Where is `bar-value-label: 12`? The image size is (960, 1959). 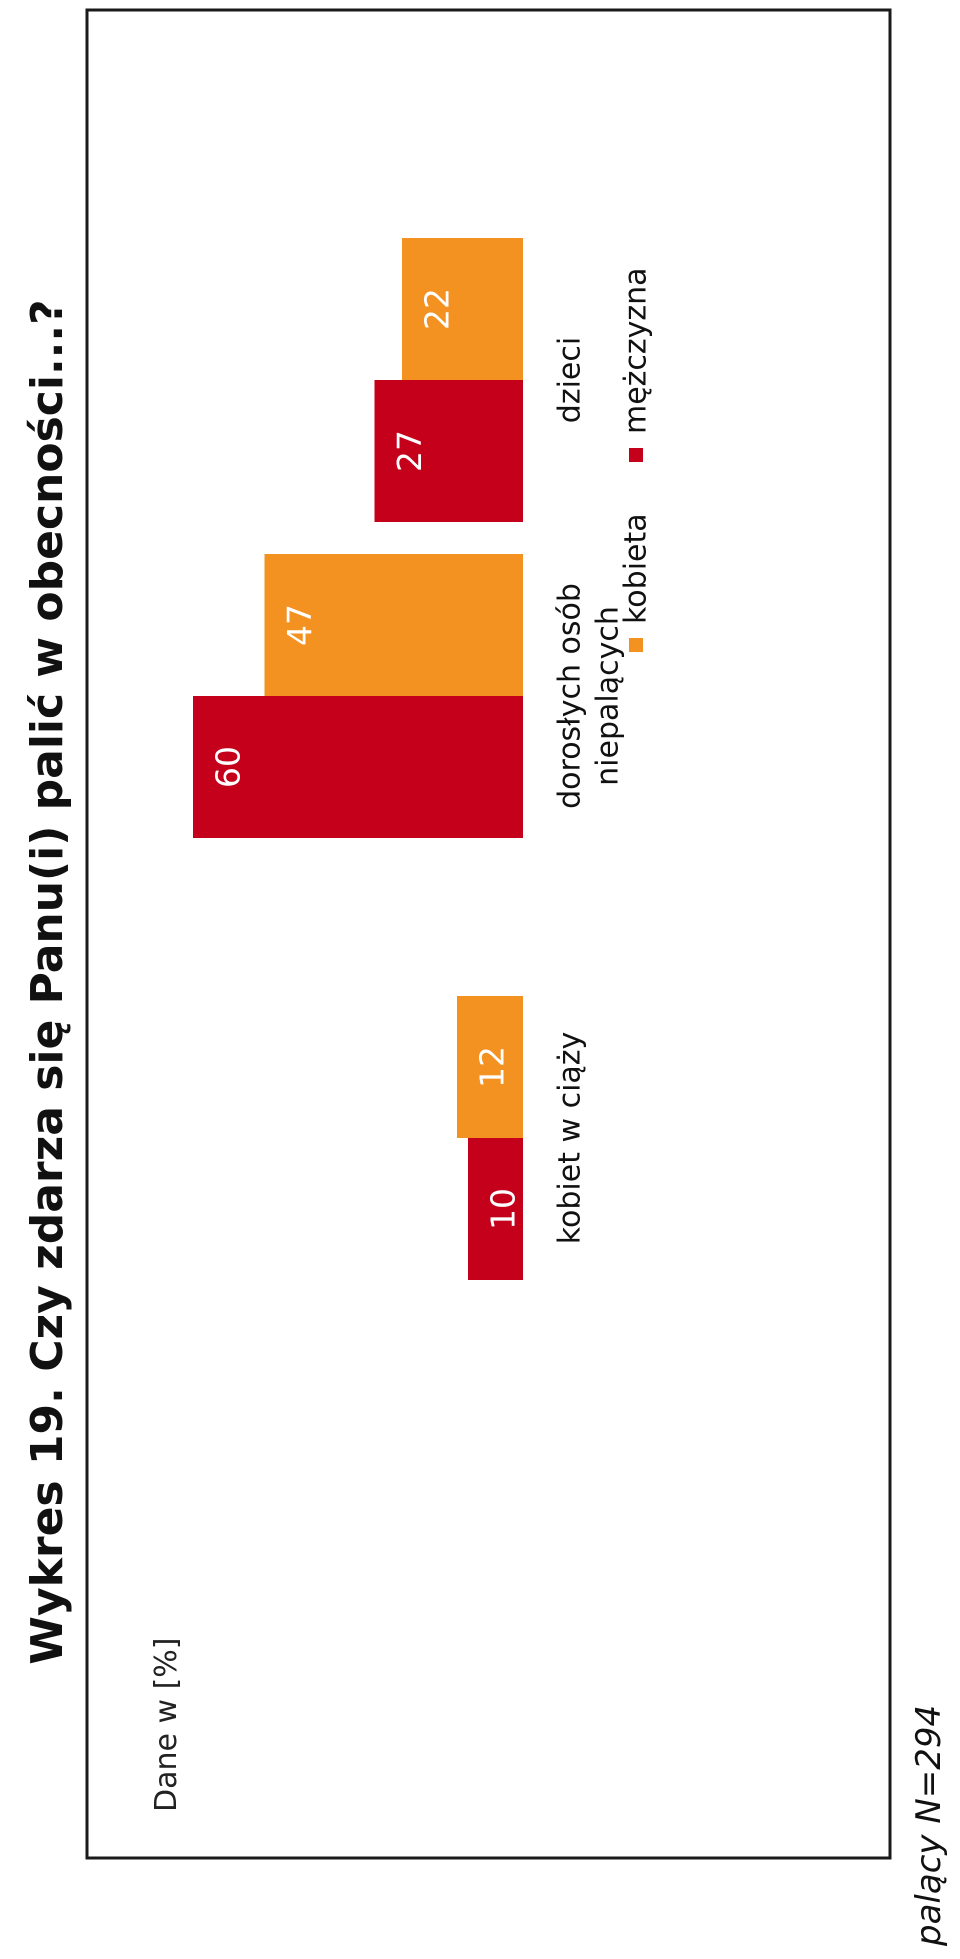
bar-value-label: 12 is located at coordinates (492, 1067).